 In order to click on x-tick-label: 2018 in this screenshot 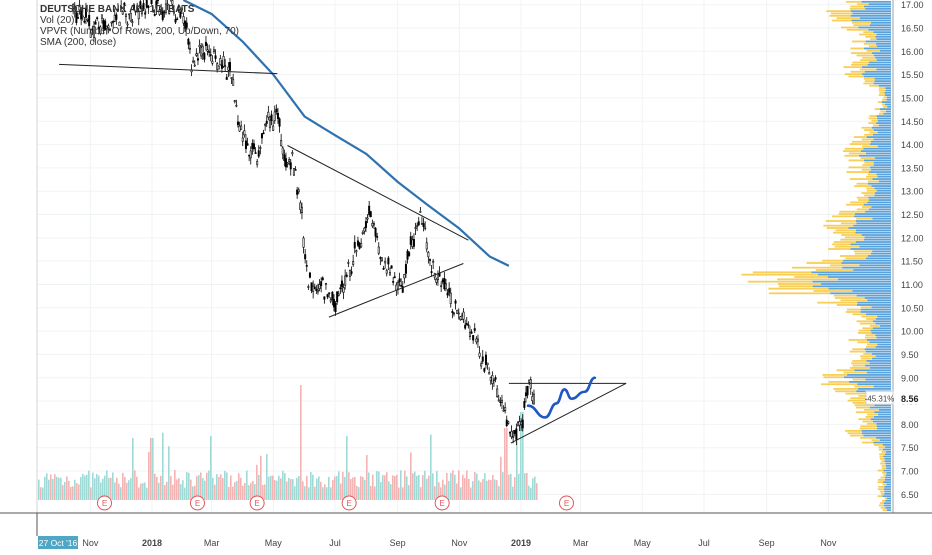, I will do `click(152, 543)`.